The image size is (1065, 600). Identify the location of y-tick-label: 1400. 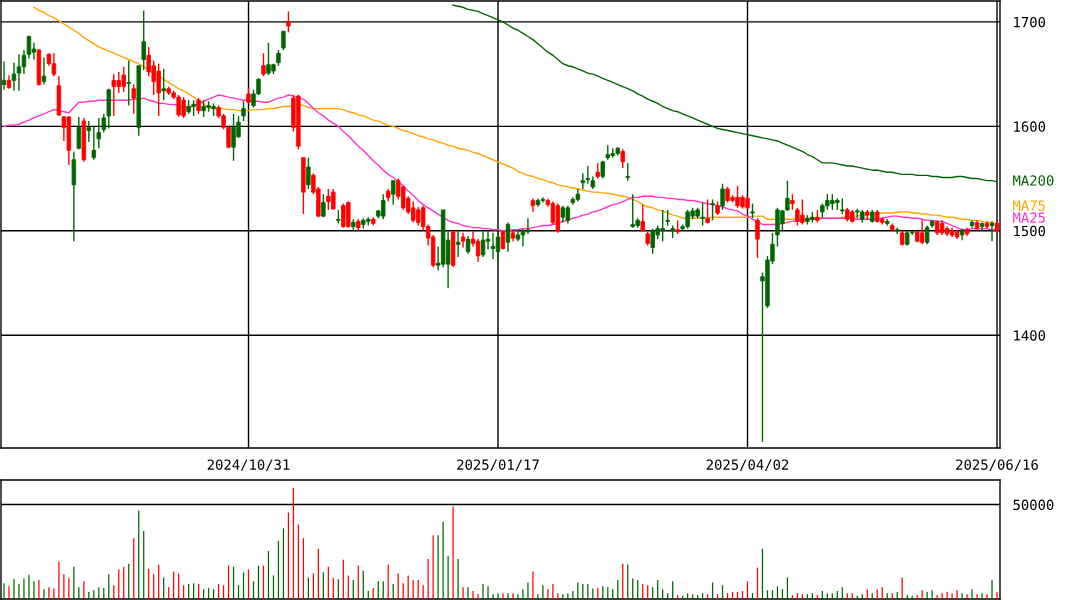
(1030, 335).